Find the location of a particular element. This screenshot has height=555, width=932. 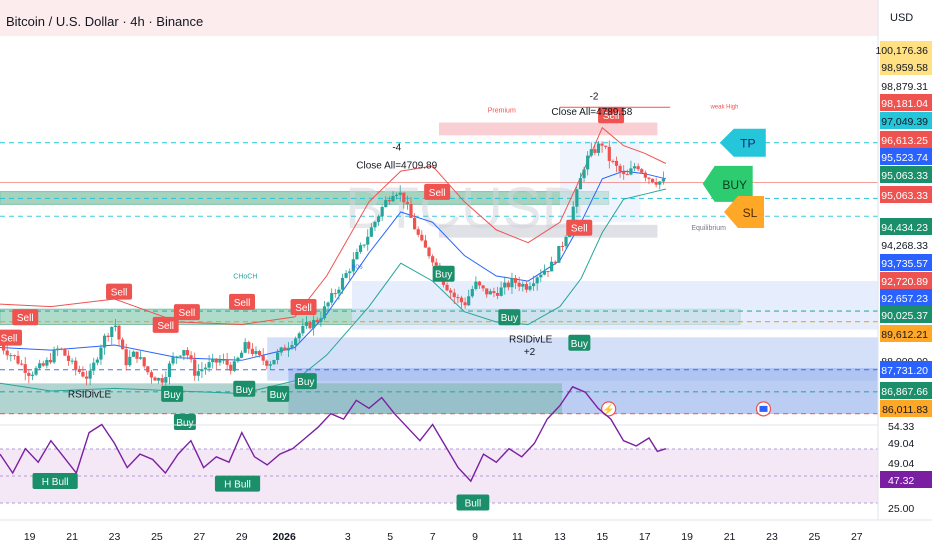

y-label-14: 90,025.37 is located at coordinates (904, 316).